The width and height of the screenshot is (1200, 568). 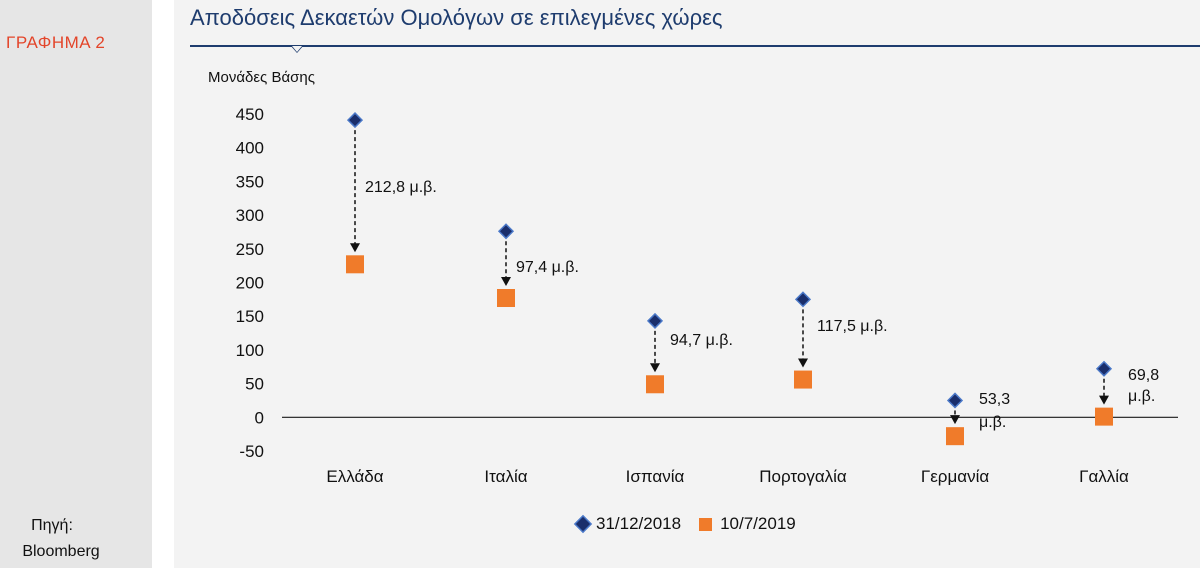 I want to click on legend-item-series-2: 10/7/2019, so click(x=747, y=524).